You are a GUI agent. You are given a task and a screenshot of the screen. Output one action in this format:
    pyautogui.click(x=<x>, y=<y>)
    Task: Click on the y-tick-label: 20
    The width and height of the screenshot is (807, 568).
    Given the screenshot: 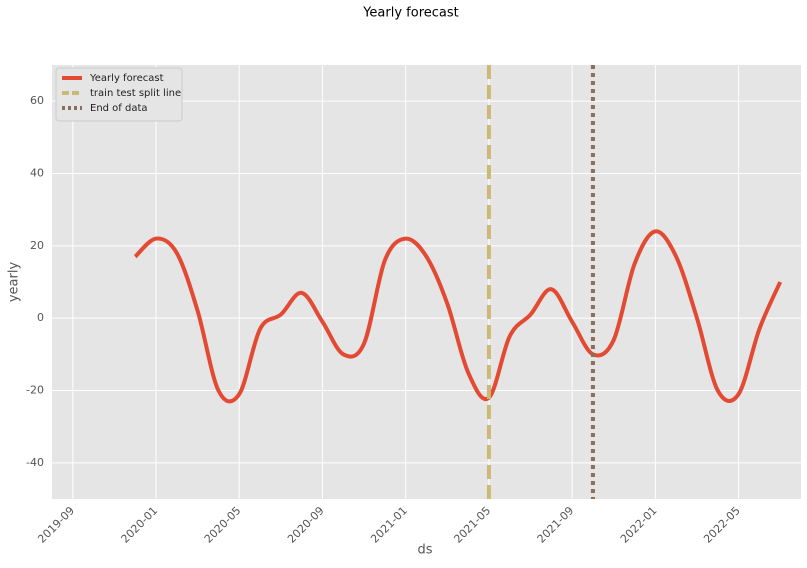 What is the action you would take?
    pyautogui.click(x=37, y=245)
    